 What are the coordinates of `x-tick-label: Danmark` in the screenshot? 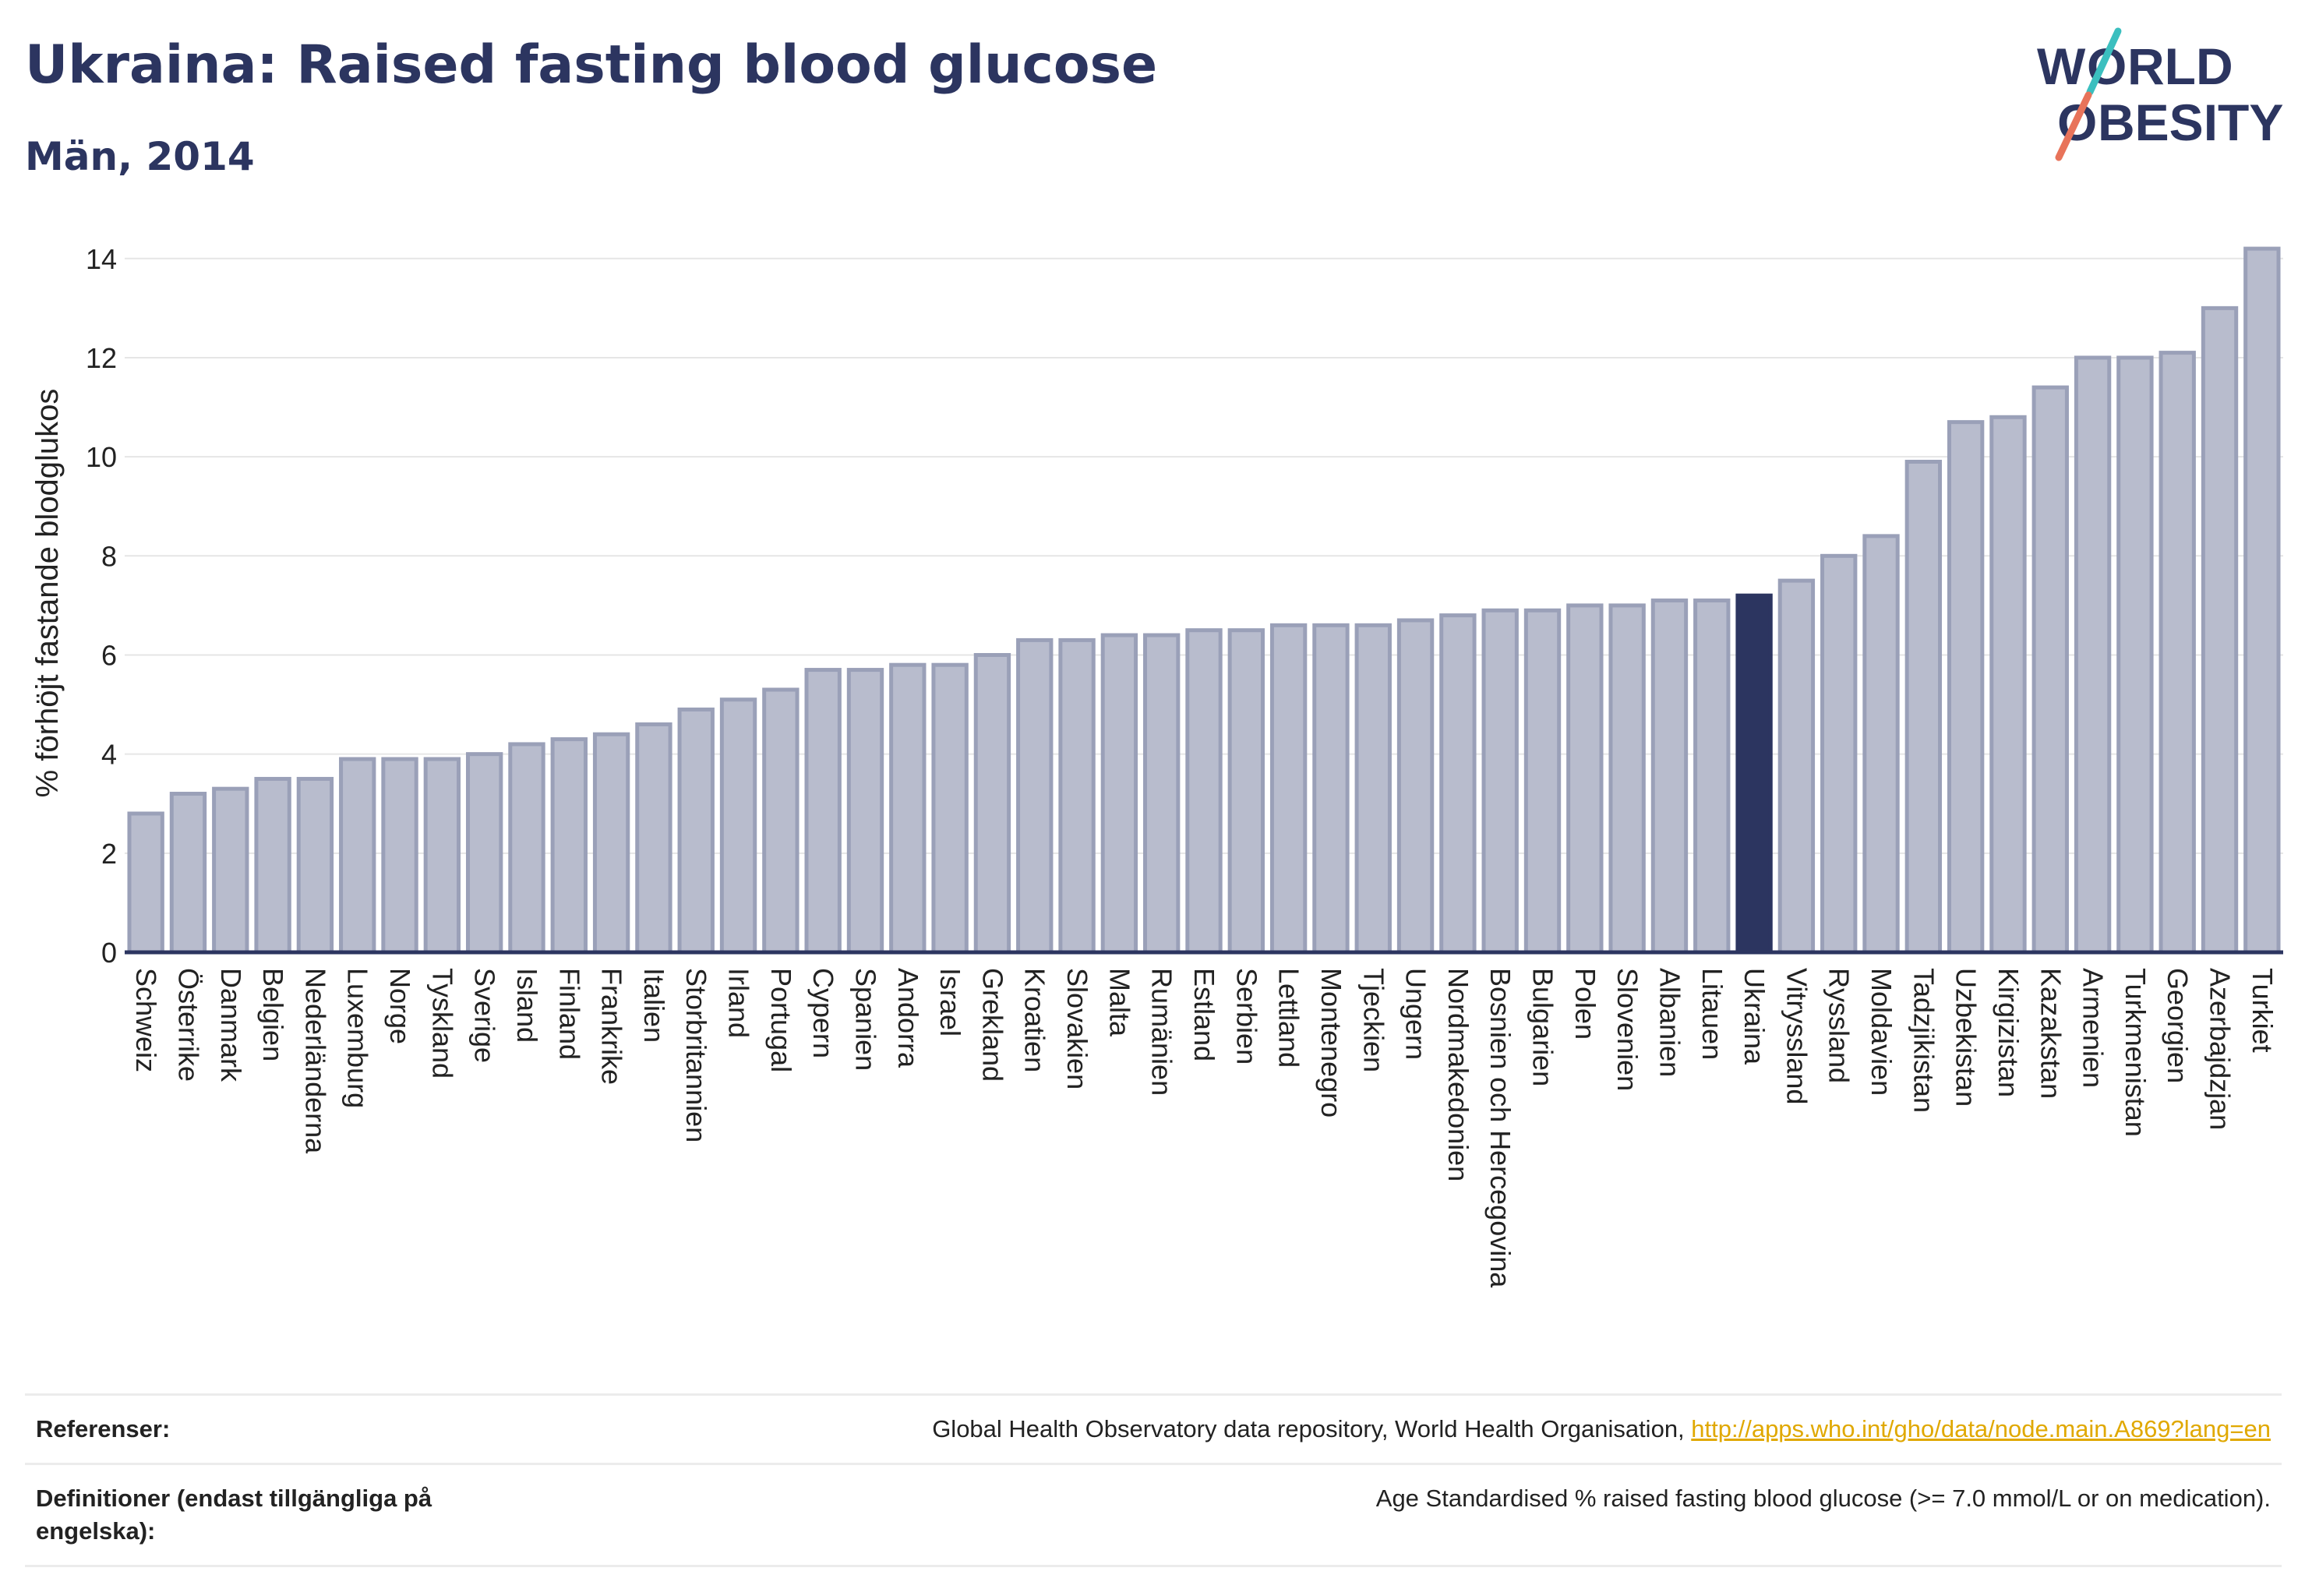 It's located at (231, 1025).